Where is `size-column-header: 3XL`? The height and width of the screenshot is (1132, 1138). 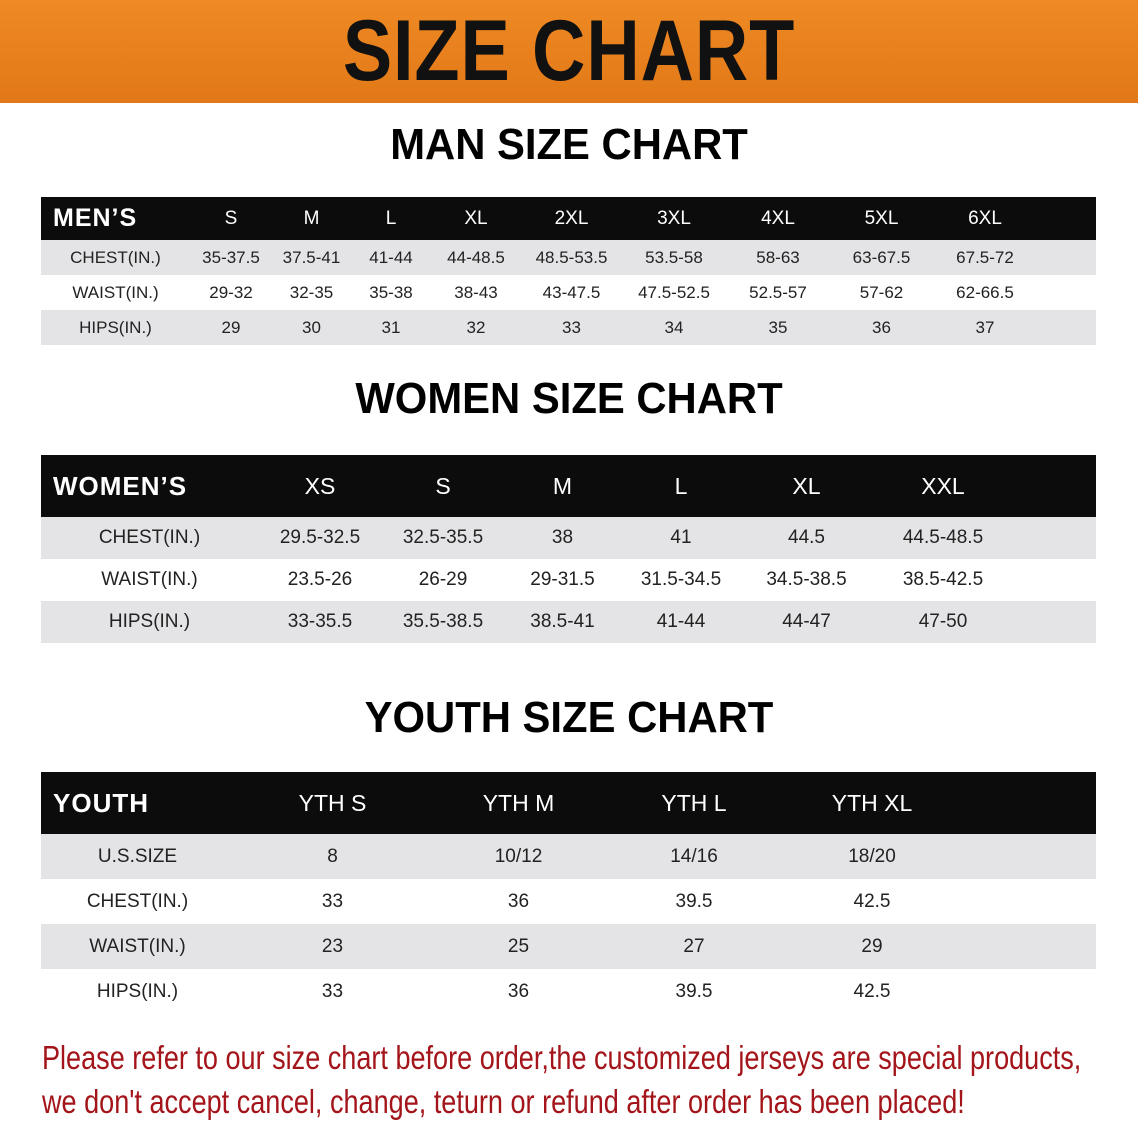 size-column-header: 3XL is located at coordinates (674, 218).